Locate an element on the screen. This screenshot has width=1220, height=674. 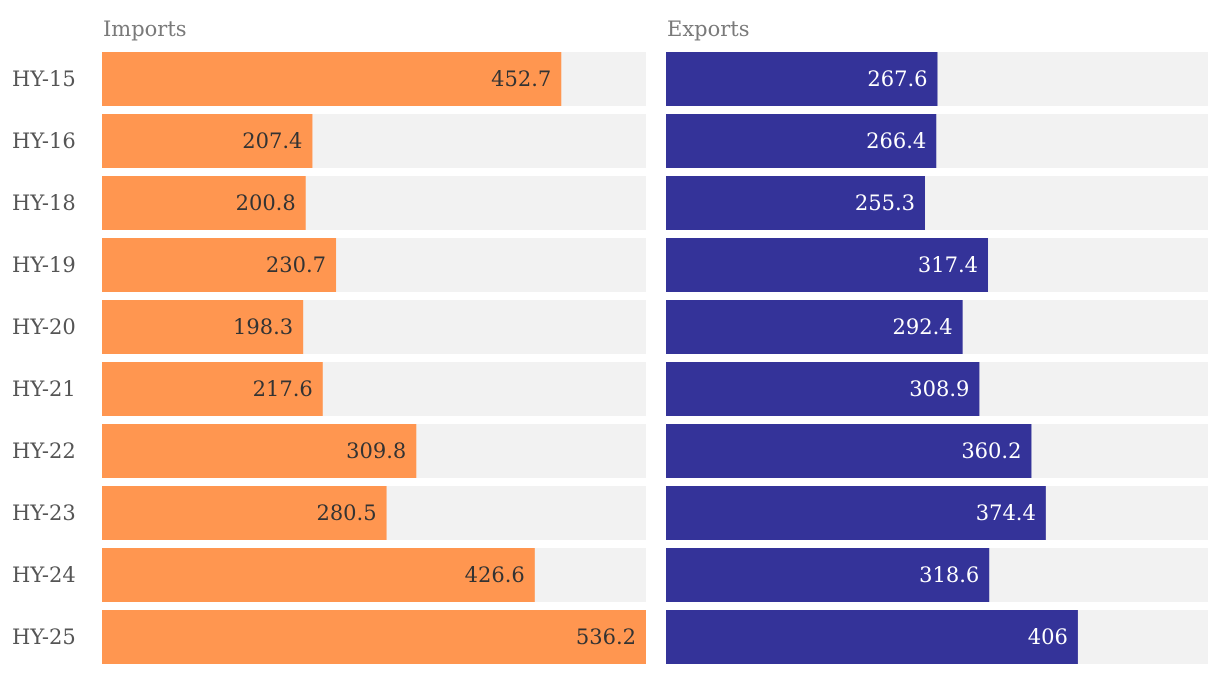
category-label-hy-25: HY-25 is located at coordinates (44, 637).